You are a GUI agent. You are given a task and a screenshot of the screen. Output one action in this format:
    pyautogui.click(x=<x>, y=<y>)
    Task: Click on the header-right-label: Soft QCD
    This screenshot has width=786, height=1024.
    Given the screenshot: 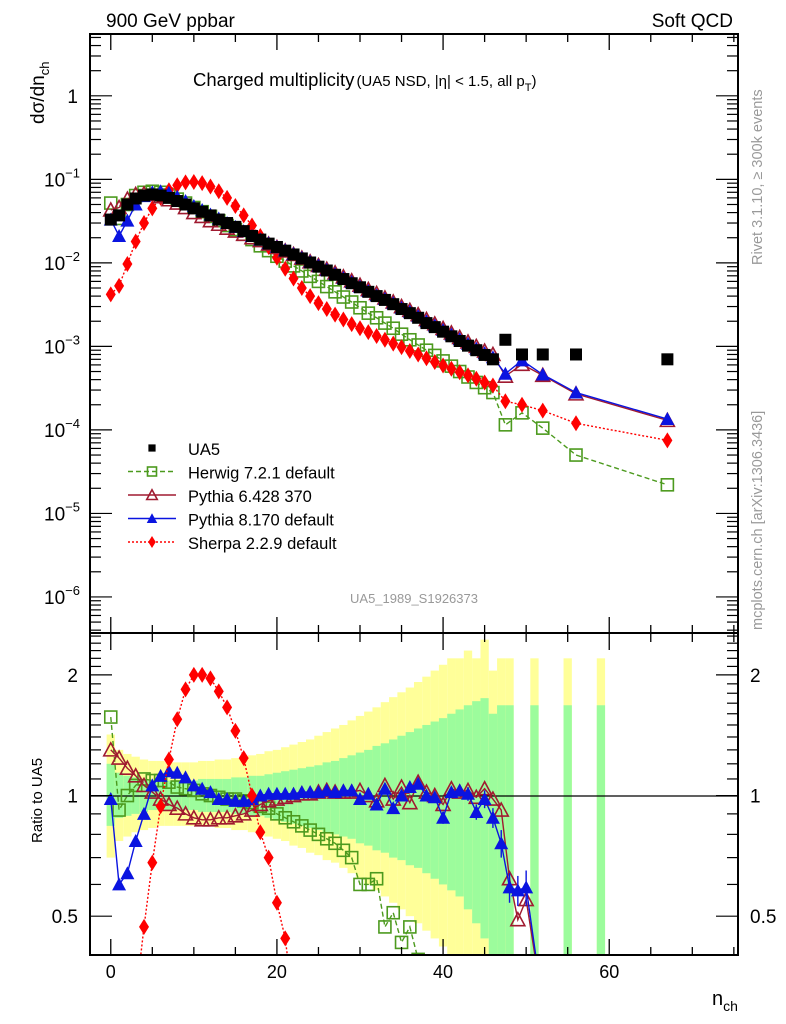 What is the action you would take?
    pyautogui.click(x=692, y=21)
    